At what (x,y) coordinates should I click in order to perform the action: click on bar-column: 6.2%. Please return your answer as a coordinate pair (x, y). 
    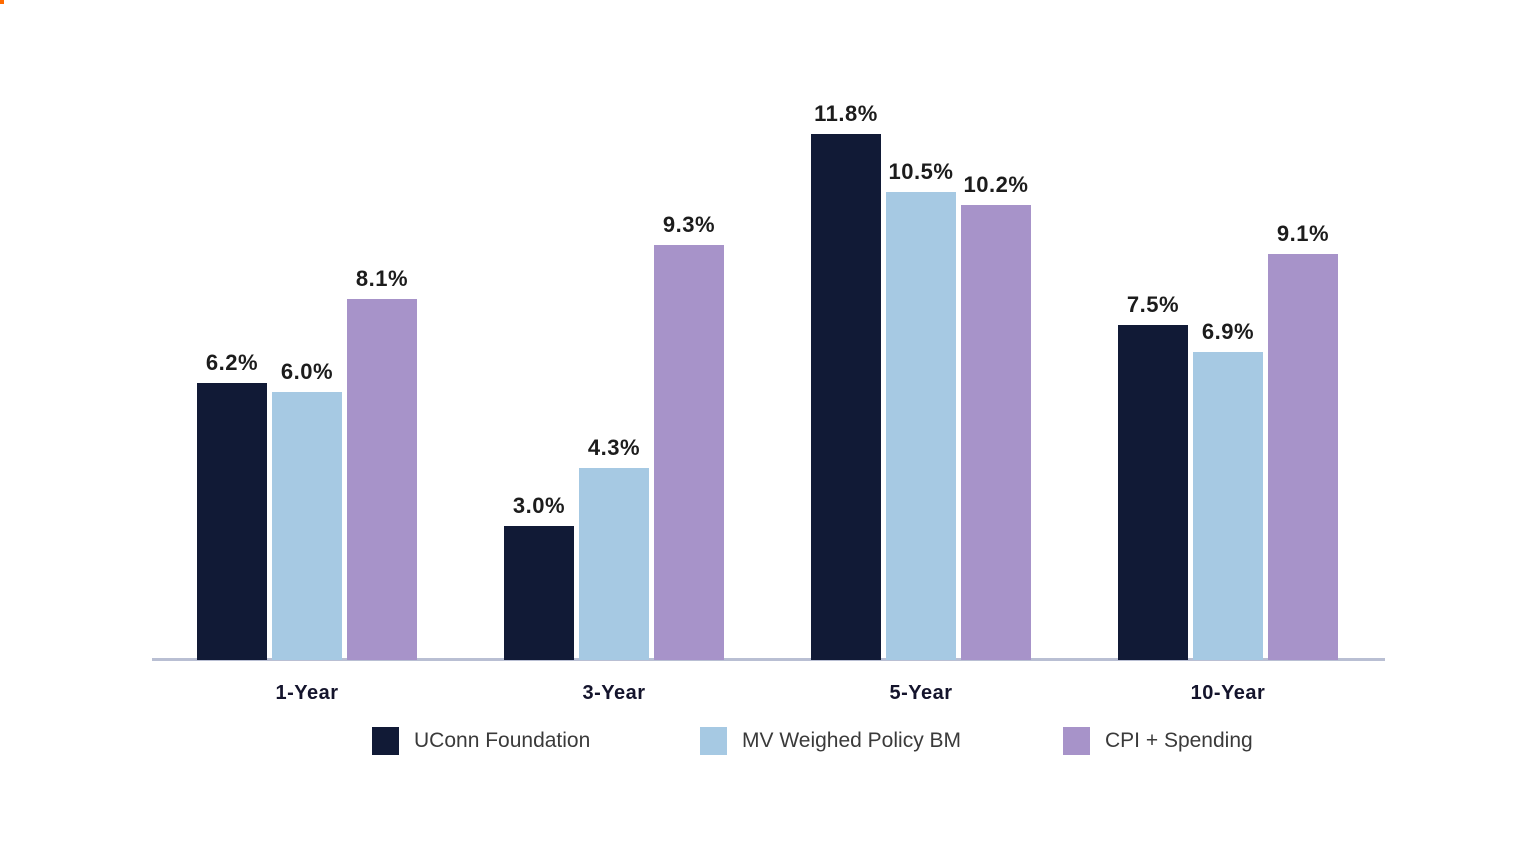
    Looking at the image, I should click on (232, 505).